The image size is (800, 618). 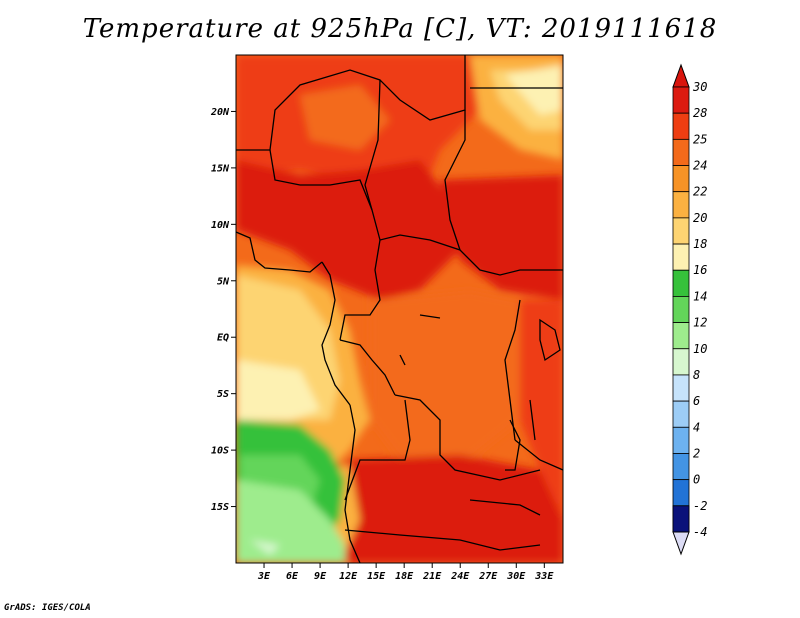 I want to click on lat-tick-label: 10S, so click(x=220, y=451).